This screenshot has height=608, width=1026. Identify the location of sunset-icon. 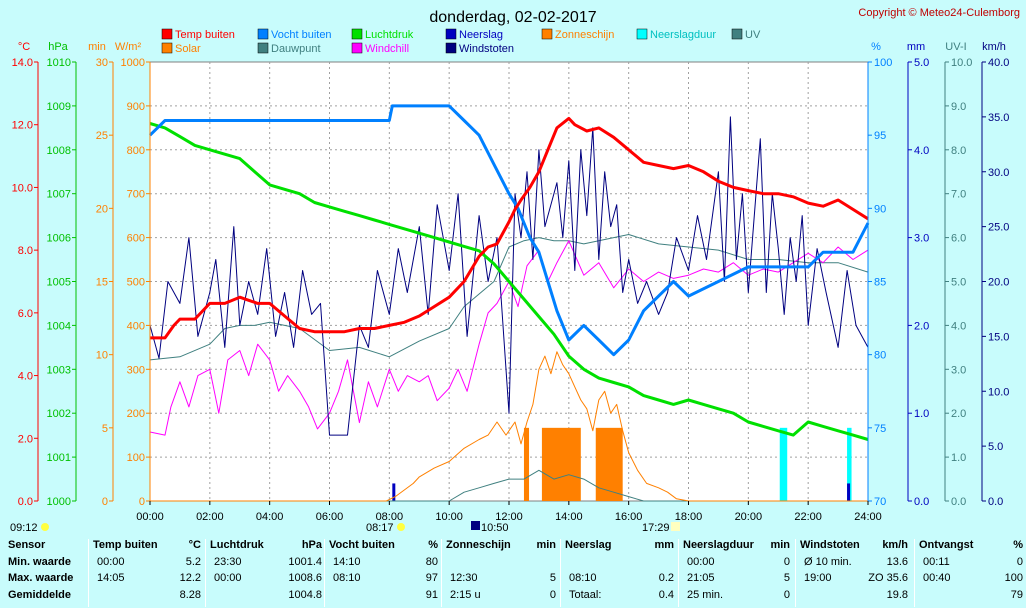
(675, 526).